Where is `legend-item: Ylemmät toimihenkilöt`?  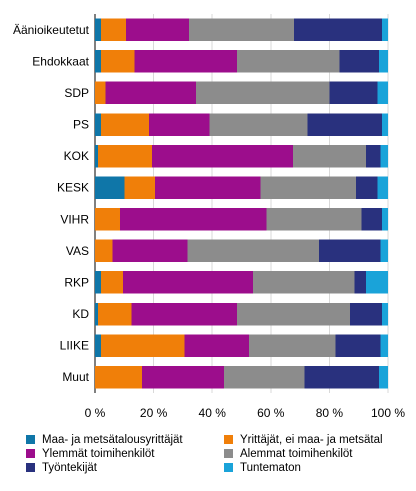 legend-item: Ylemmät toimihenkilöt is located at coordinates (90, 454).